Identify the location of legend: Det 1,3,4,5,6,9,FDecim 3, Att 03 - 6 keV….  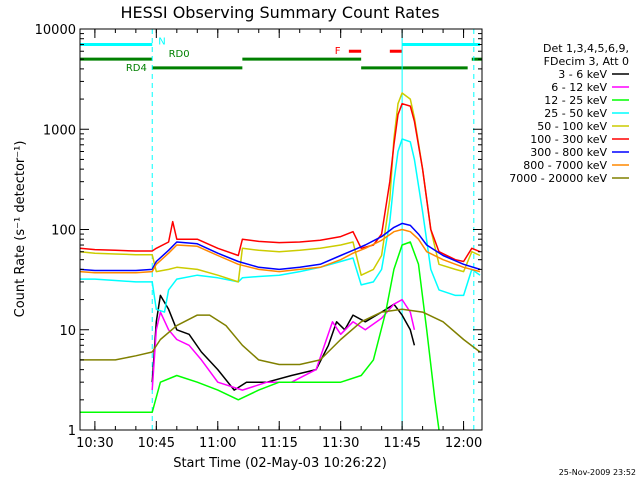
(569, 113).